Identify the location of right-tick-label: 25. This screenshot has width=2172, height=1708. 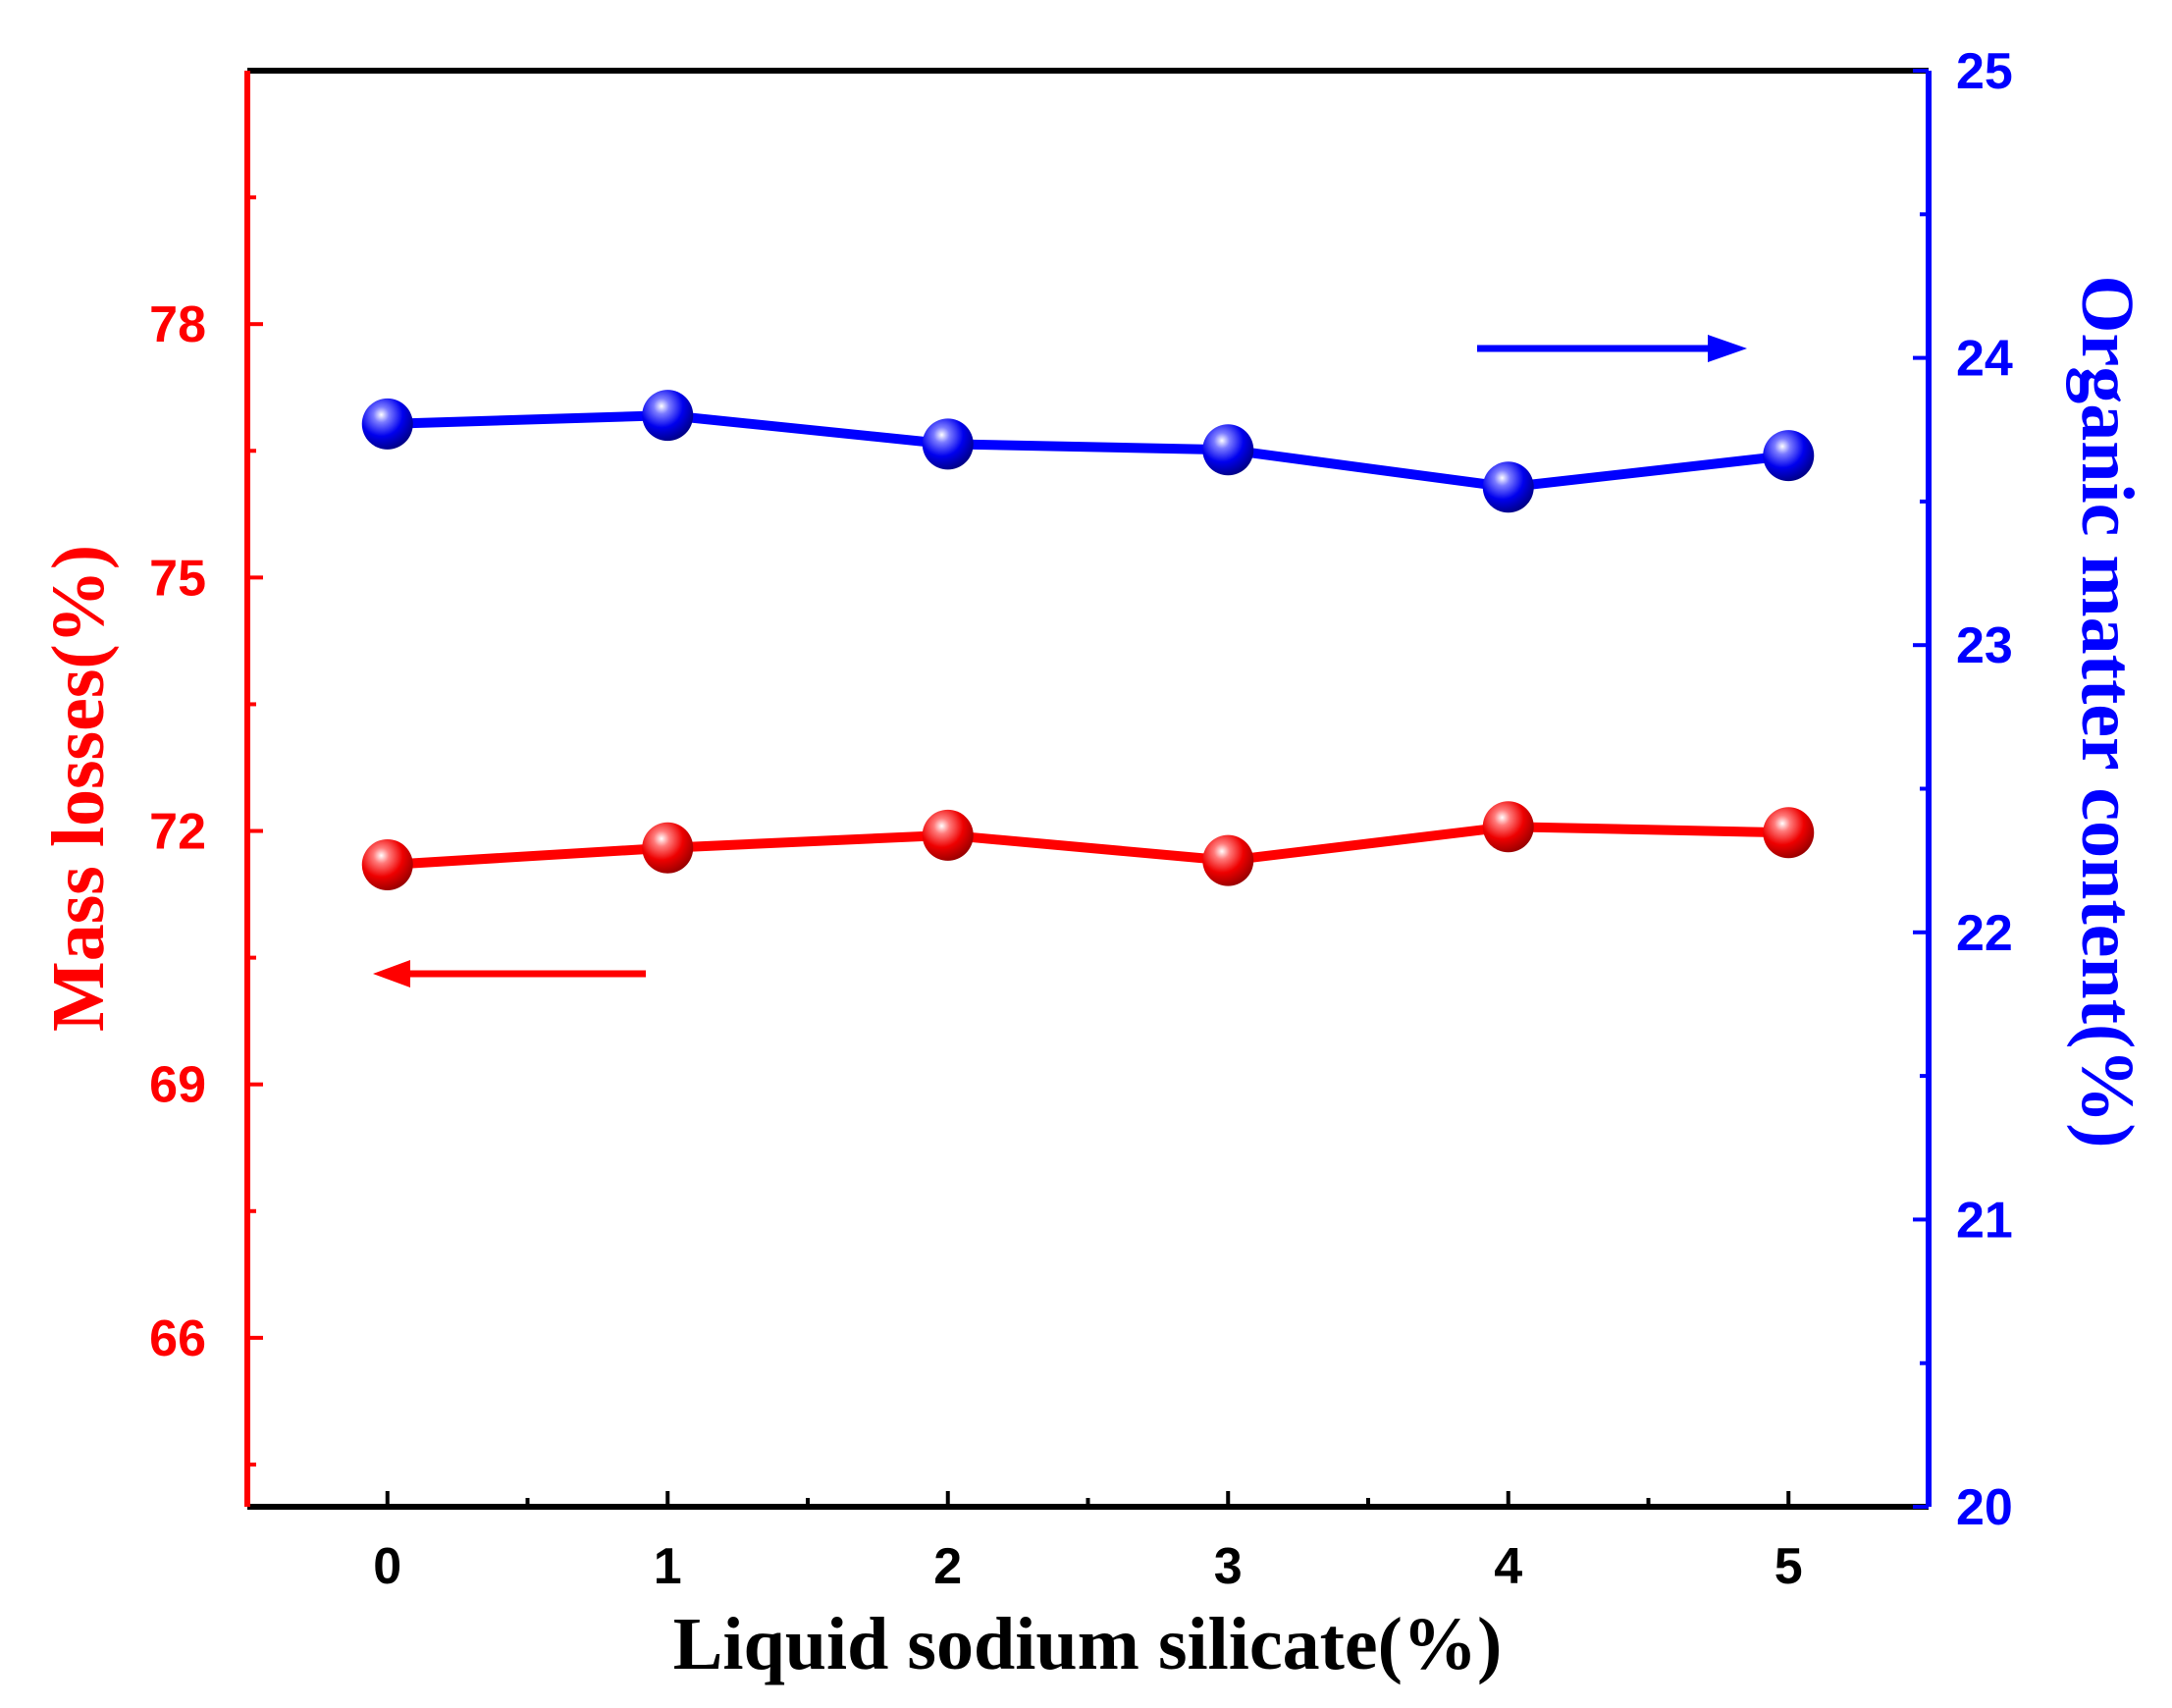
(1984, 71).